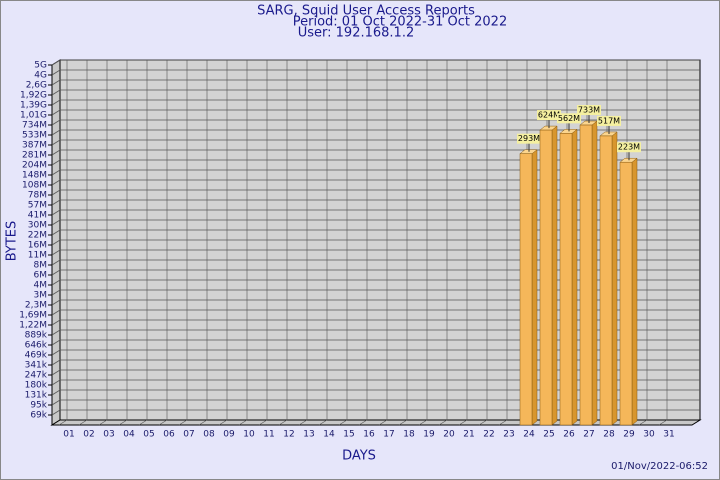 The image size is (720, 480). I want to click on subtitle: User: 192.168.1.2, so click(356, 33).